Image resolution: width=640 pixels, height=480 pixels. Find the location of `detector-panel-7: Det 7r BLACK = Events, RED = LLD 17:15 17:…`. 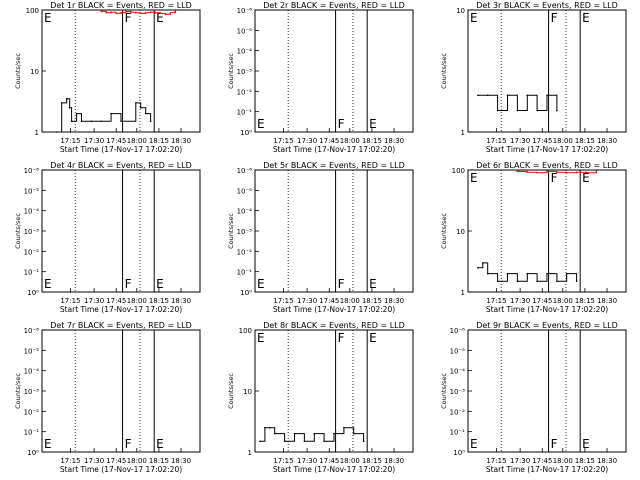

detector-panel-7: Det 7r BLACK = Events, RED = LLD 17:15 17:… is located at coordinates (107, 397).